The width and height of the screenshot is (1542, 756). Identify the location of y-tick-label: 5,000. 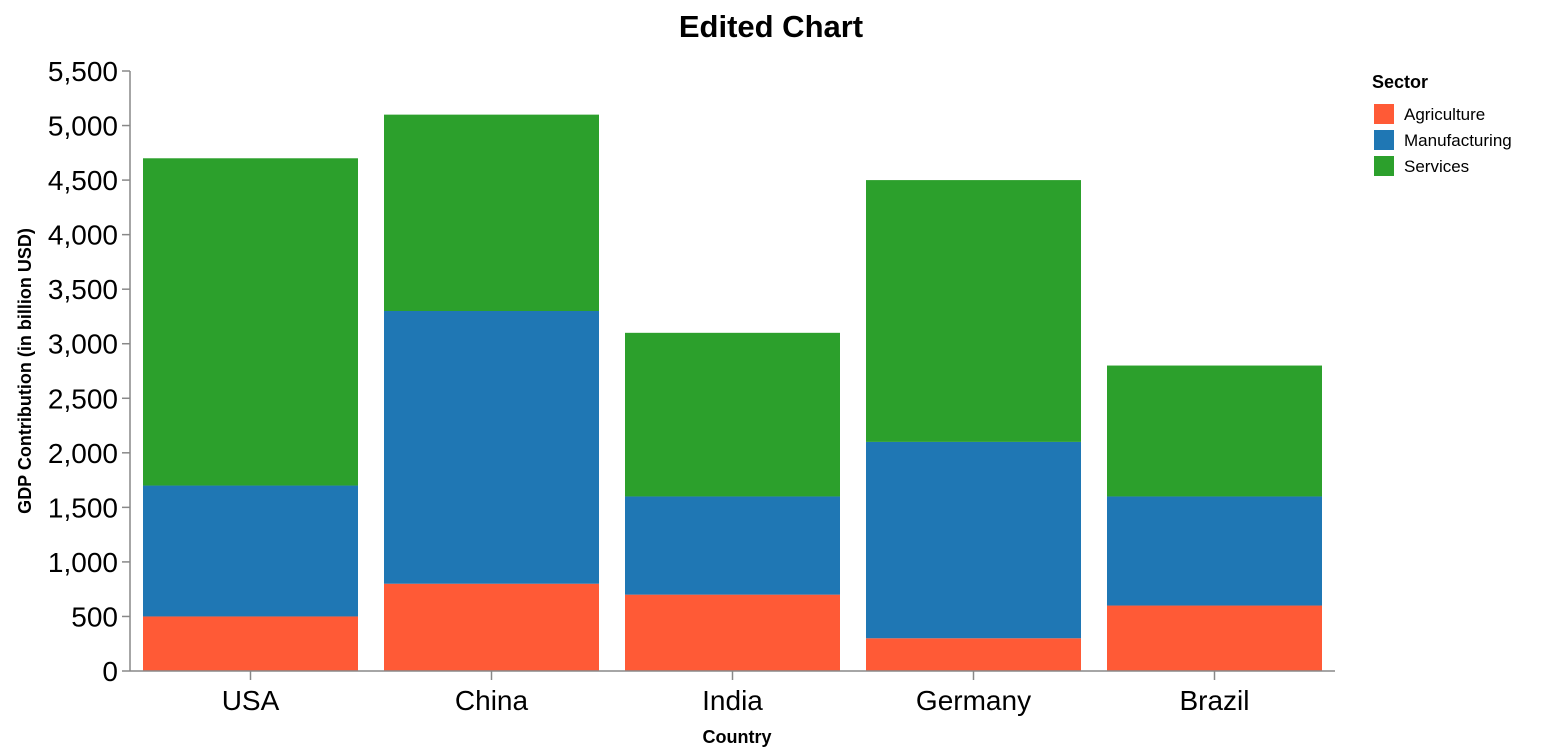
(83, 126).